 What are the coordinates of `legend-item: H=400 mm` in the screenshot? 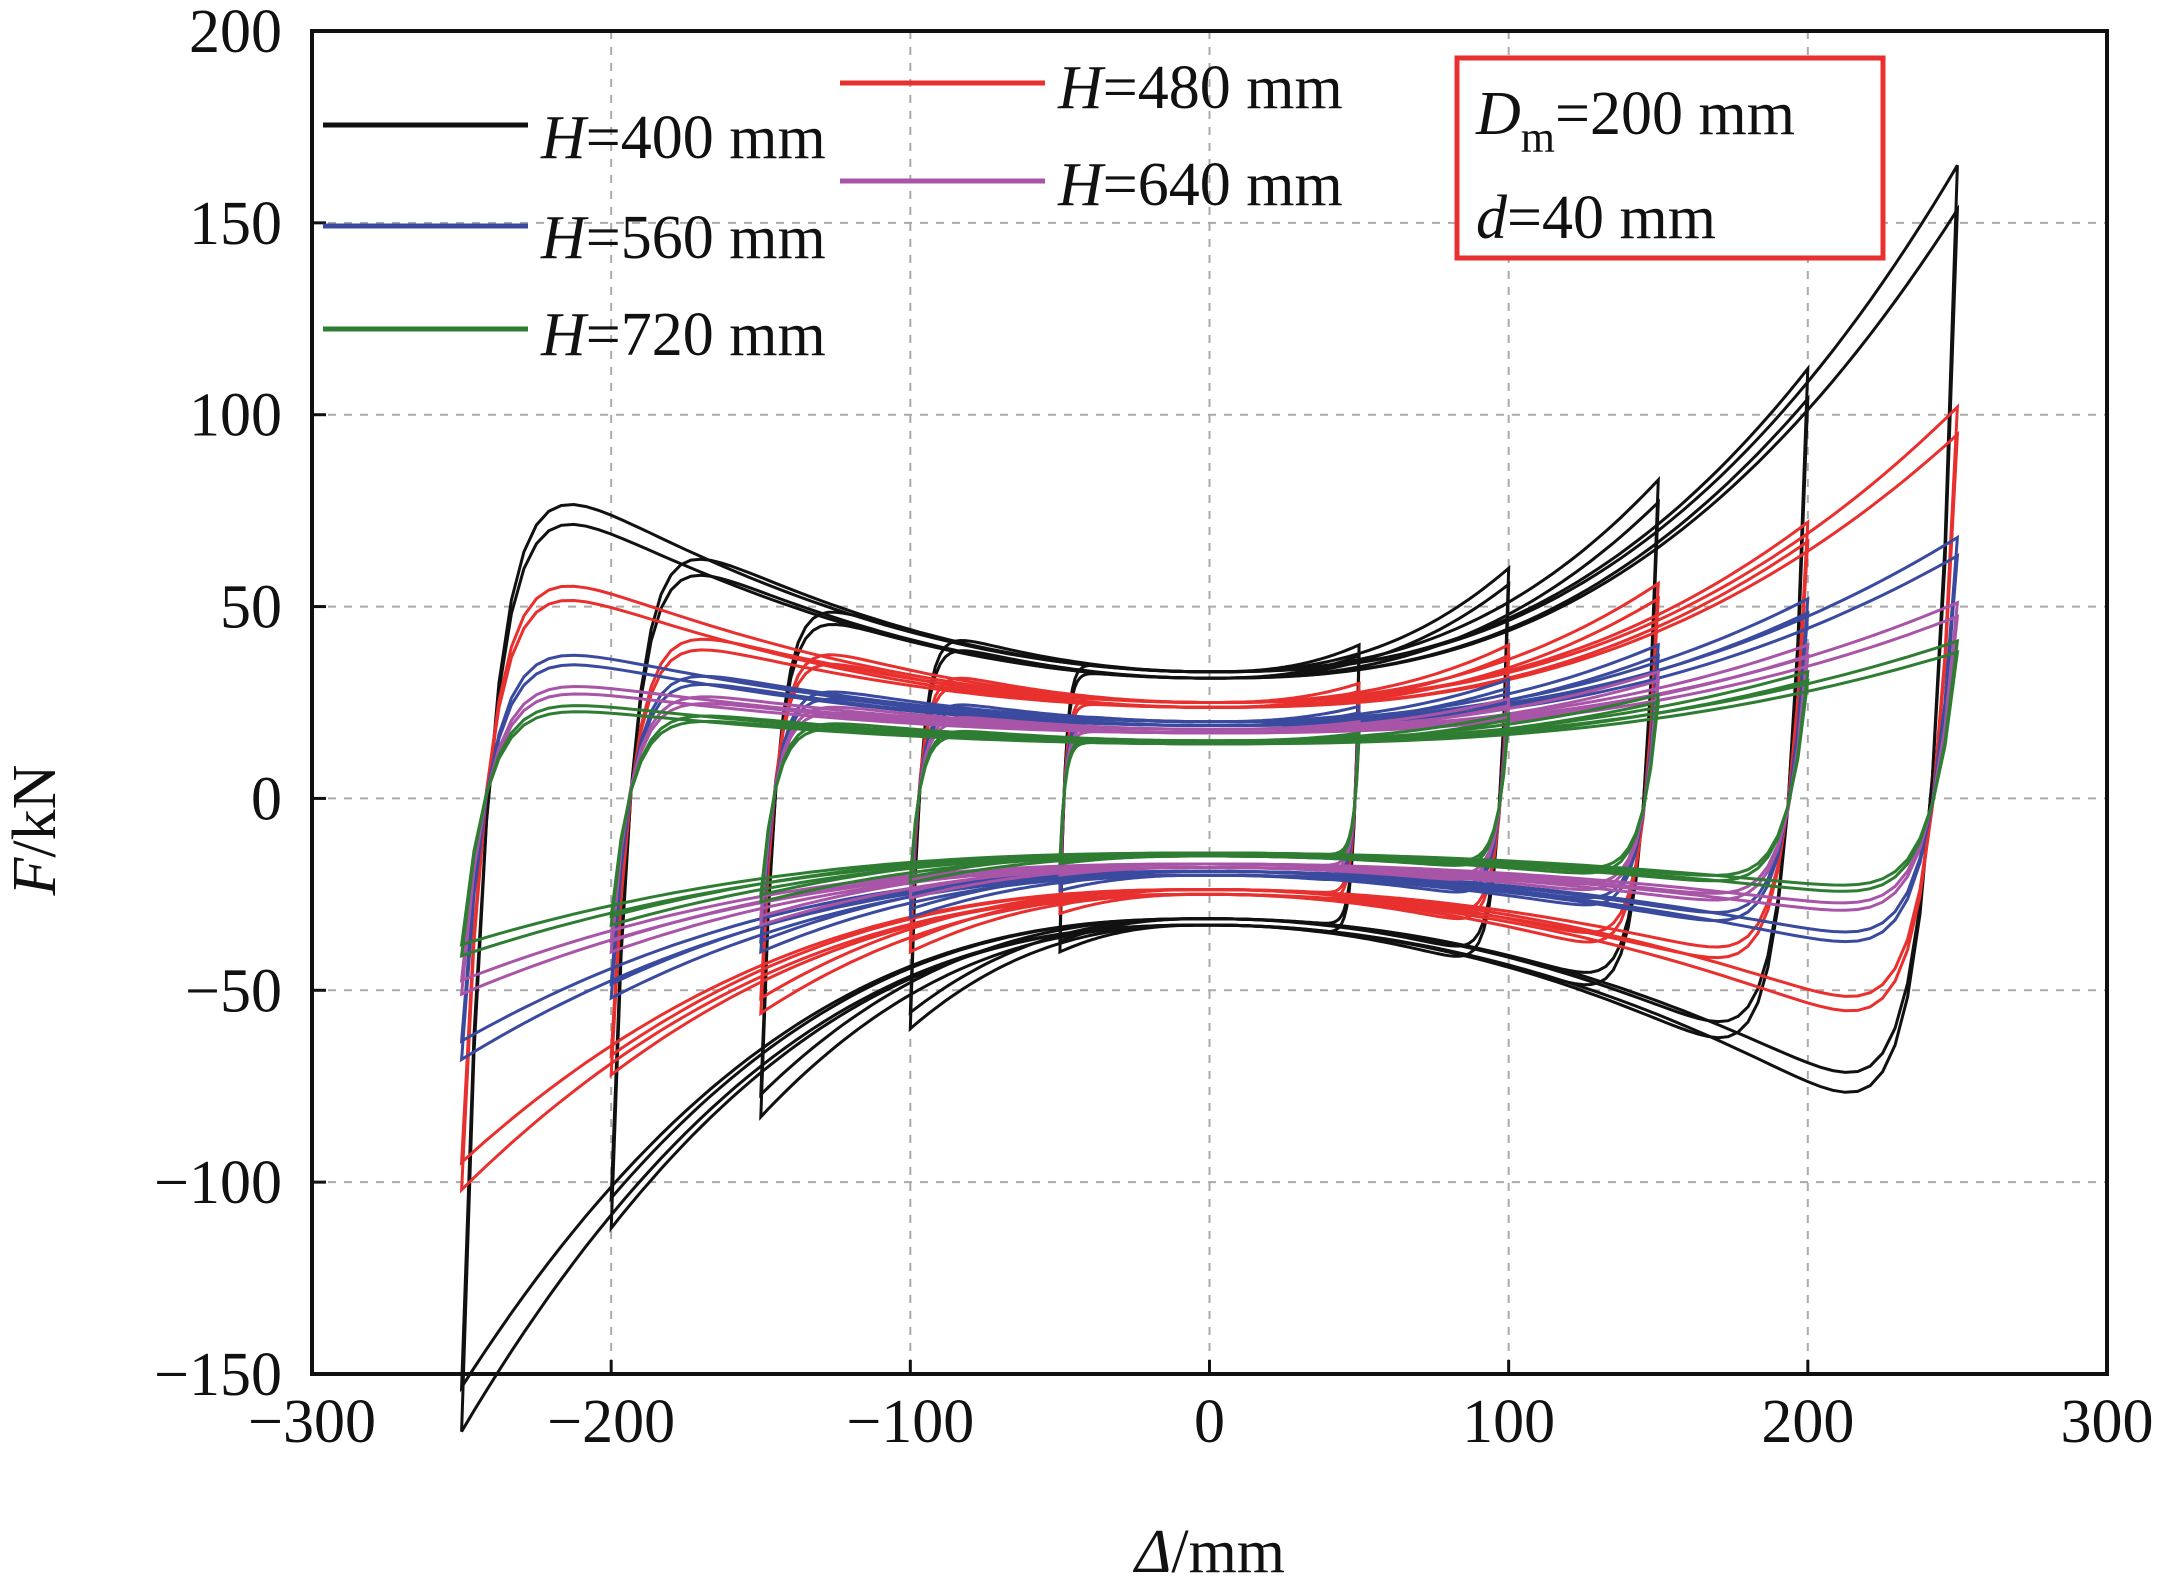 It's located at (574, 138).